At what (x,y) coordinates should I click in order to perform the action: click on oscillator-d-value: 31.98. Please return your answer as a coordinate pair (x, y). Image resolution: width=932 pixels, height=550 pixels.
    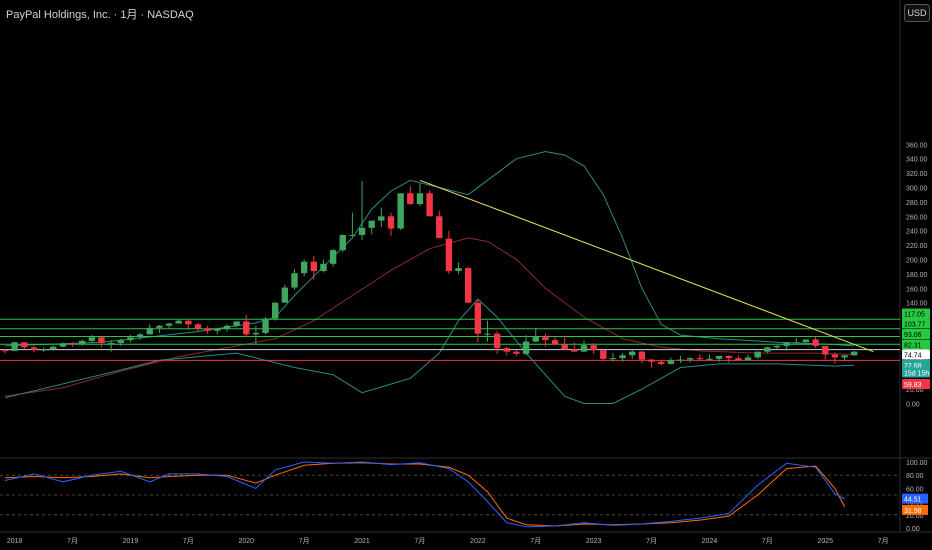
    Looking at the image, I should click on (913, 511).